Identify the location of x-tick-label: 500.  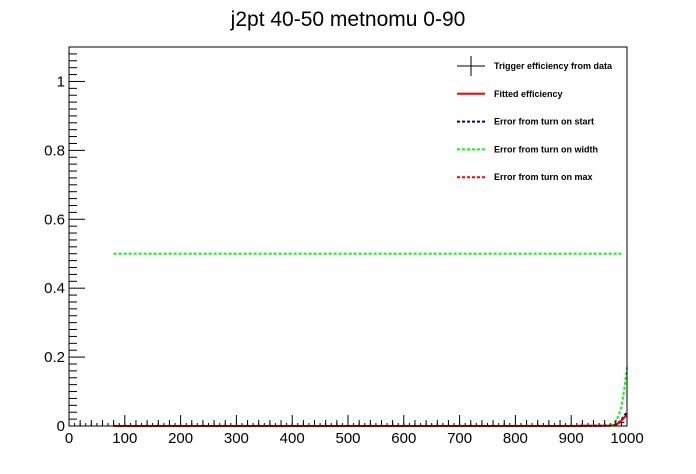
(347, 438).